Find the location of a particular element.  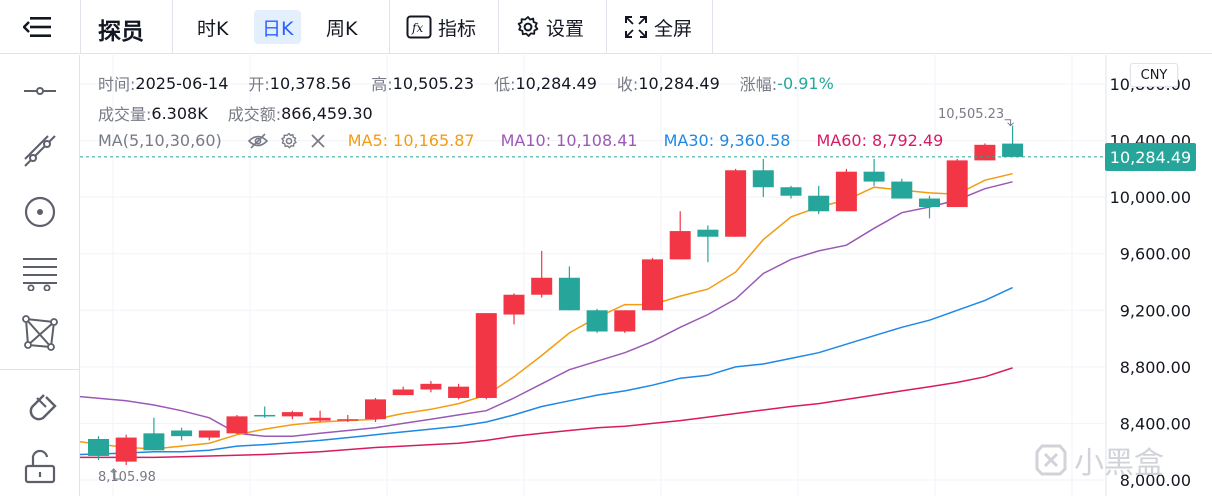

price-tick-label: 9,600.00 is located at coordinates (1155, 254).